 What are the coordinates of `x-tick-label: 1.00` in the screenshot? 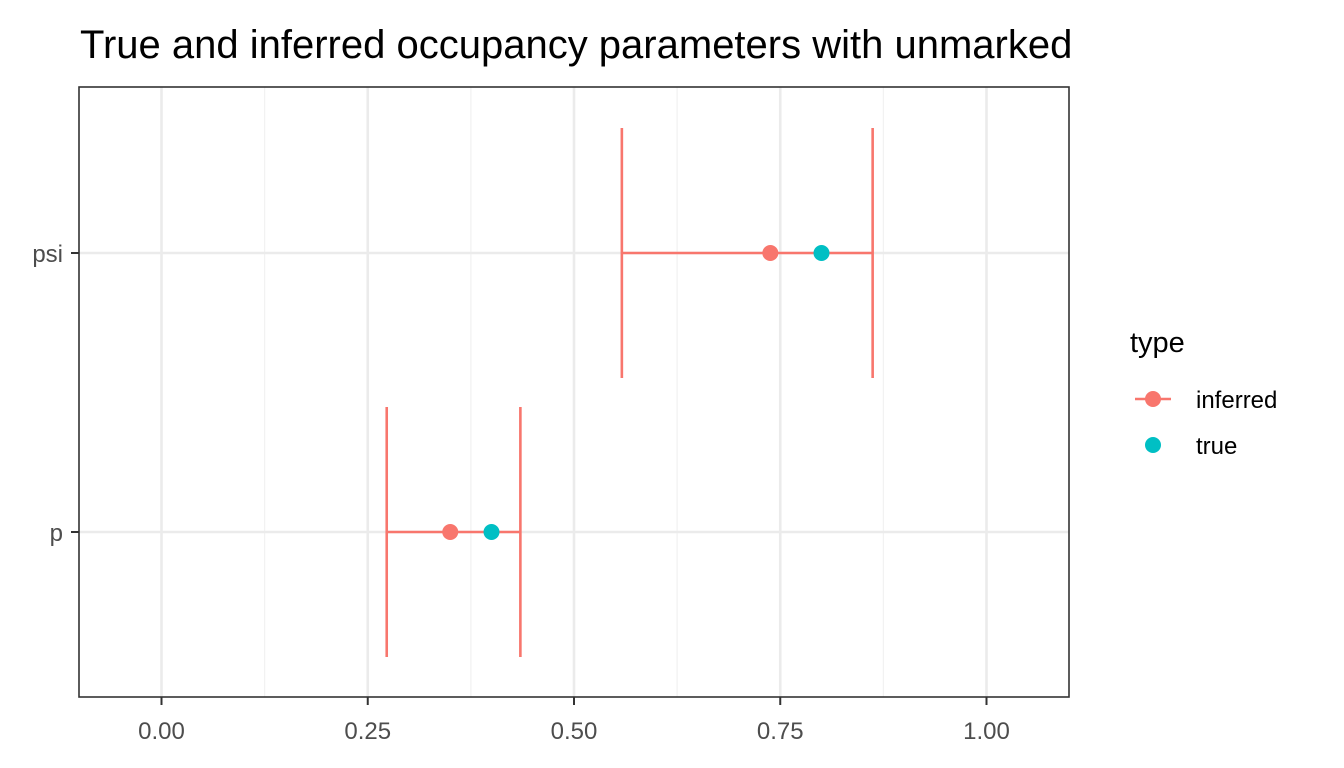 It's located at (986, 731).